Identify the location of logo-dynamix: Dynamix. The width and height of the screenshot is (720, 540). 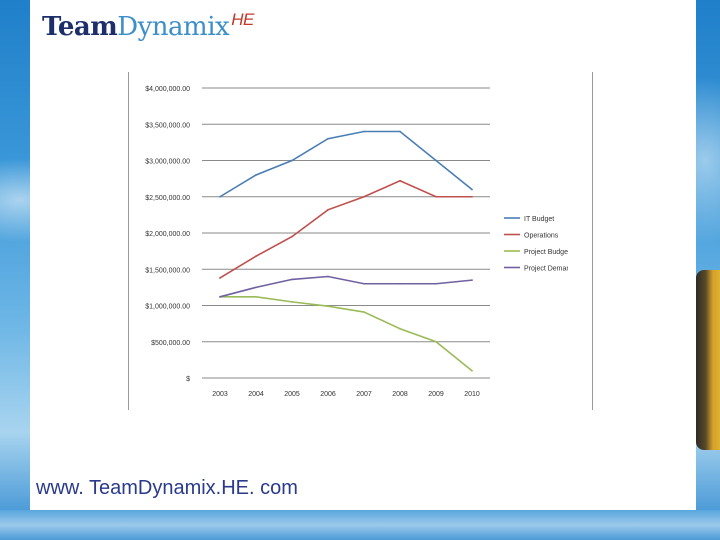
(173, 27).